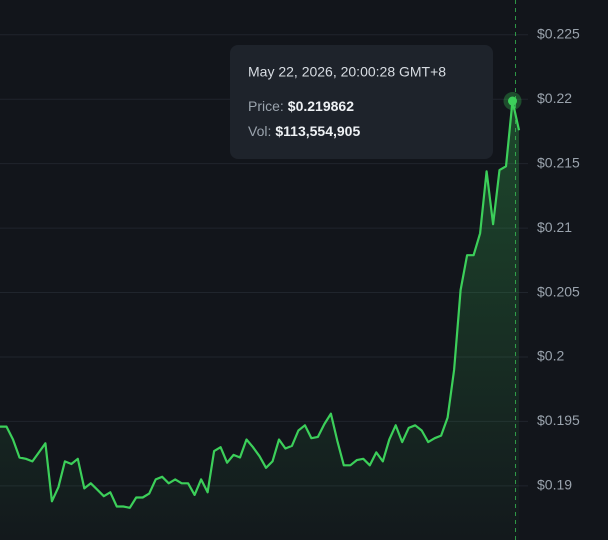 This screenshot has height=540, width=608. Describe the element at coordinates (554, 98) in the screenshot. I see `y-tick-label: $0.22` at that location.